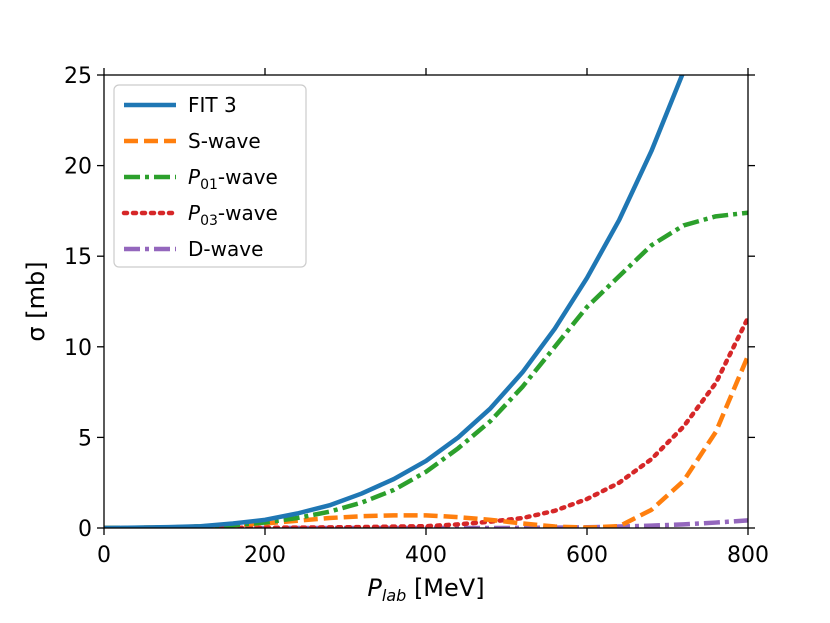 This screenshot has width=830, height=623. I want to click on y-tick-label: 15, so click(78, 257).